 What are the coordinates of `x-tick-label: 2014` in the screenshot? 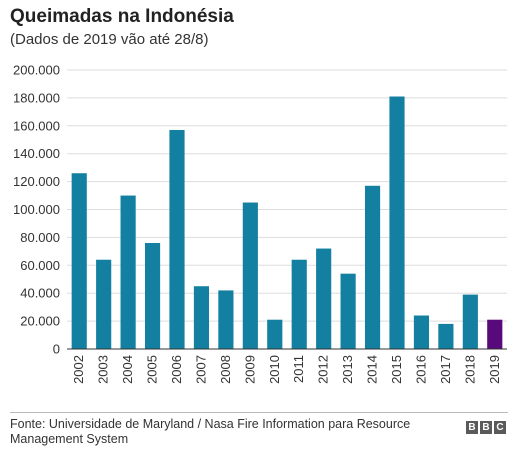 It's located at (372, 369).